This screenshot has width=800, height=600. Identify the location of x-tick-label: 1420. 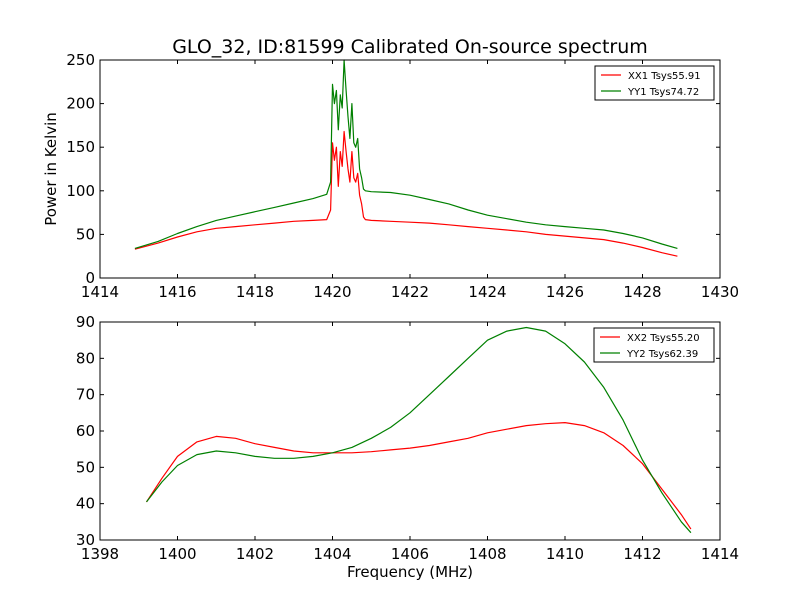
(332, 292).